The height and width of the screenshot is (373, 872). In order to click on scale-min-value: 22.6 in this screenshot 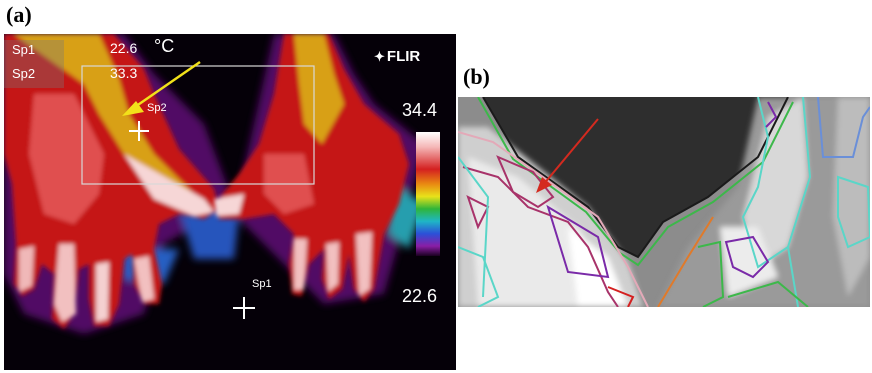, I will do `click(420, 296)`.